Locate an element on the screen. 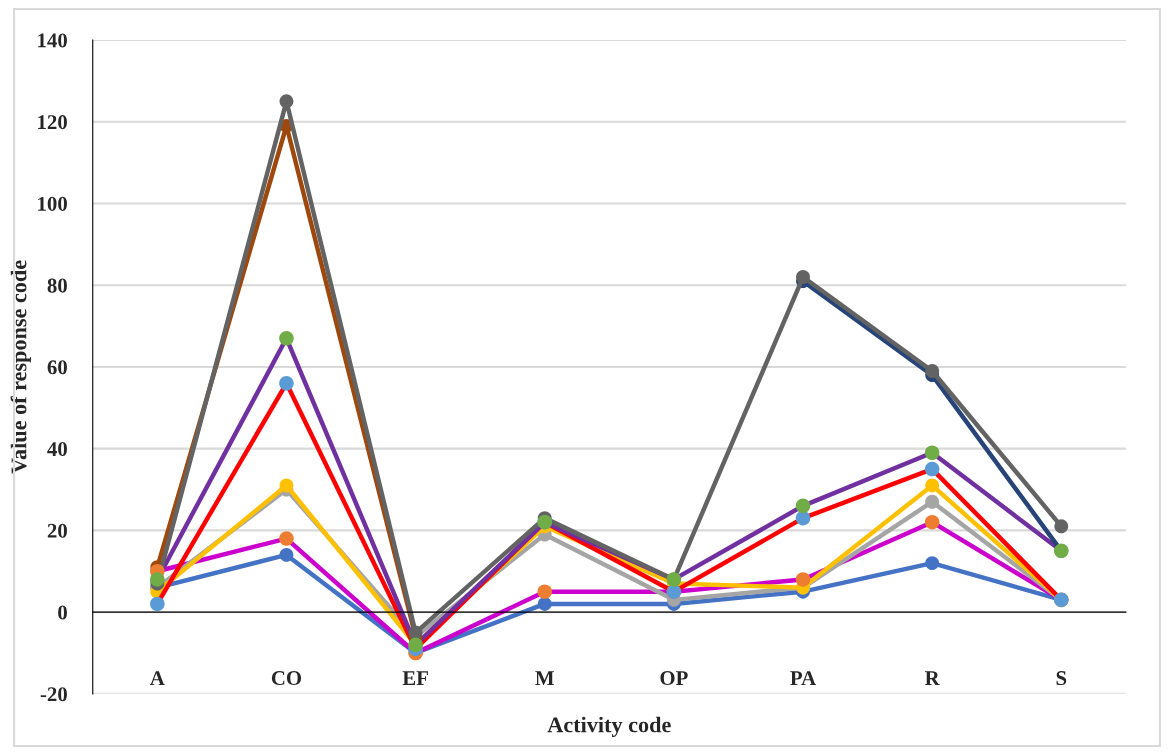  x-tick-label: CO is located at coordinates (286, 678).